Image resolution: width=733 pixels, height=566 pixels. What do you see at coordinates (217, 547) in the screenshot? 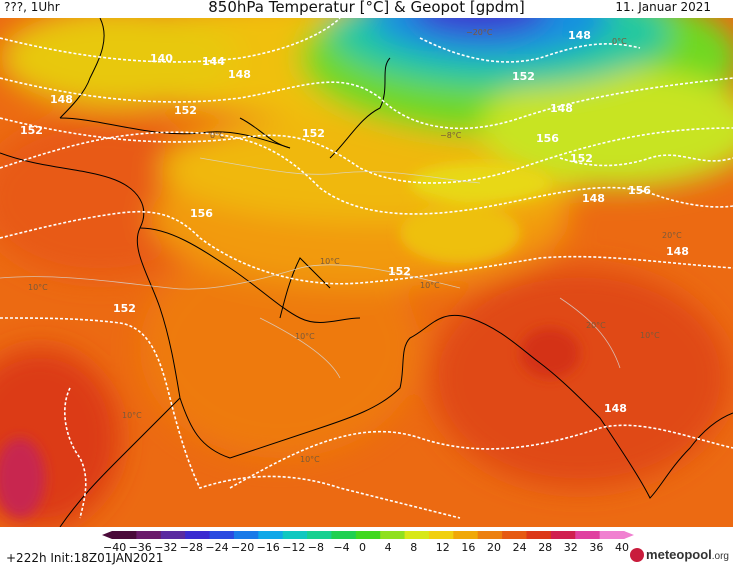
I see `color-scale-tick-label: −24` at bounding box center [217, 547].